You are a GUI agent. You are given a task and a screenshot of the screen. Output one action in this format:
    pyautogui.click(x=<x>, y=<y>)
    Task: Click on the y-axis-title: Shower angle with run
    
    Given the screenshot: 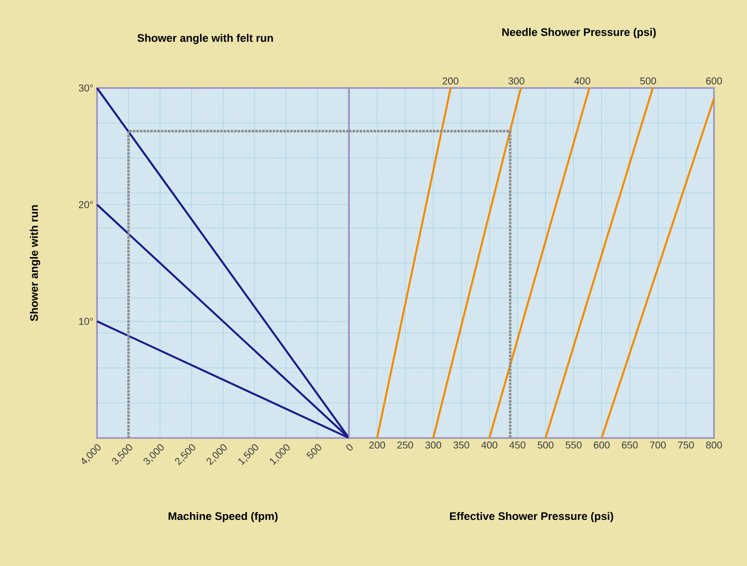 What is the action you would take?
    pyautogui.click(x=35, y=263)
    